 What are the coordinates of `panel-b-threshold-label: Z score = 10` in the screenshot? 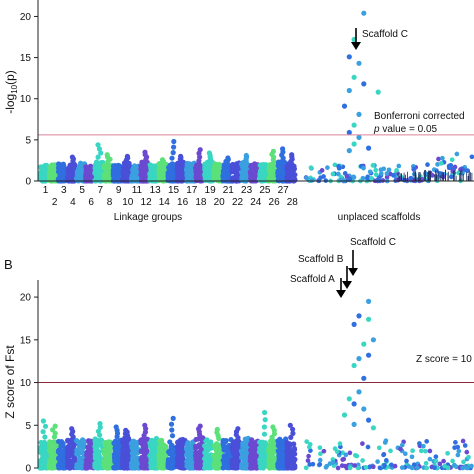 It's located at (444, 359).